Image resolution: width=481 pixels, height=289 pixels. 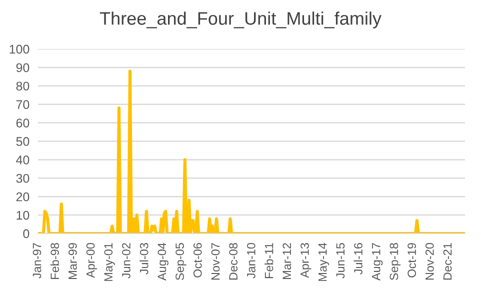 What do you see at coordinates (37, 260) in the screenshot?
I see `x-tick-label: Jan-97` at bounding box center [37, 260].